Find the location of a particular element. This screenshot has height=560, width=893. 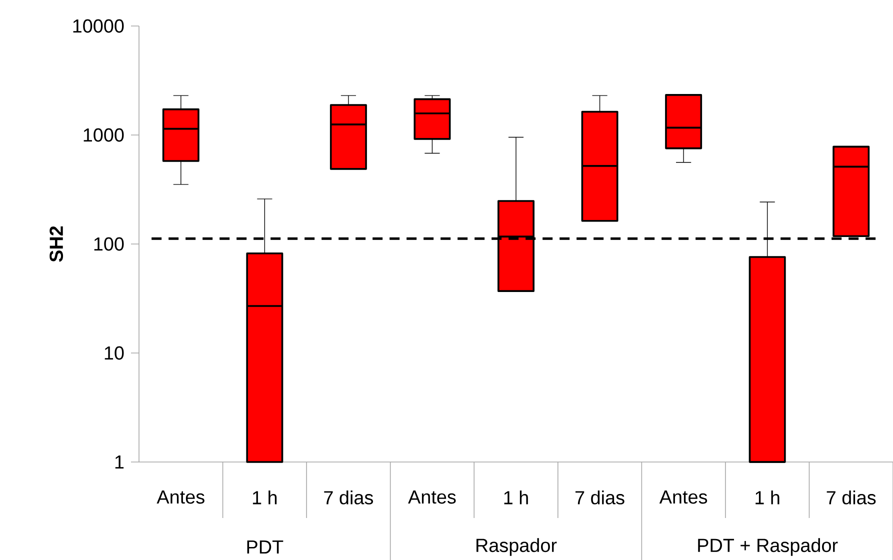

text: PDT is located at coordinates (265, 547).